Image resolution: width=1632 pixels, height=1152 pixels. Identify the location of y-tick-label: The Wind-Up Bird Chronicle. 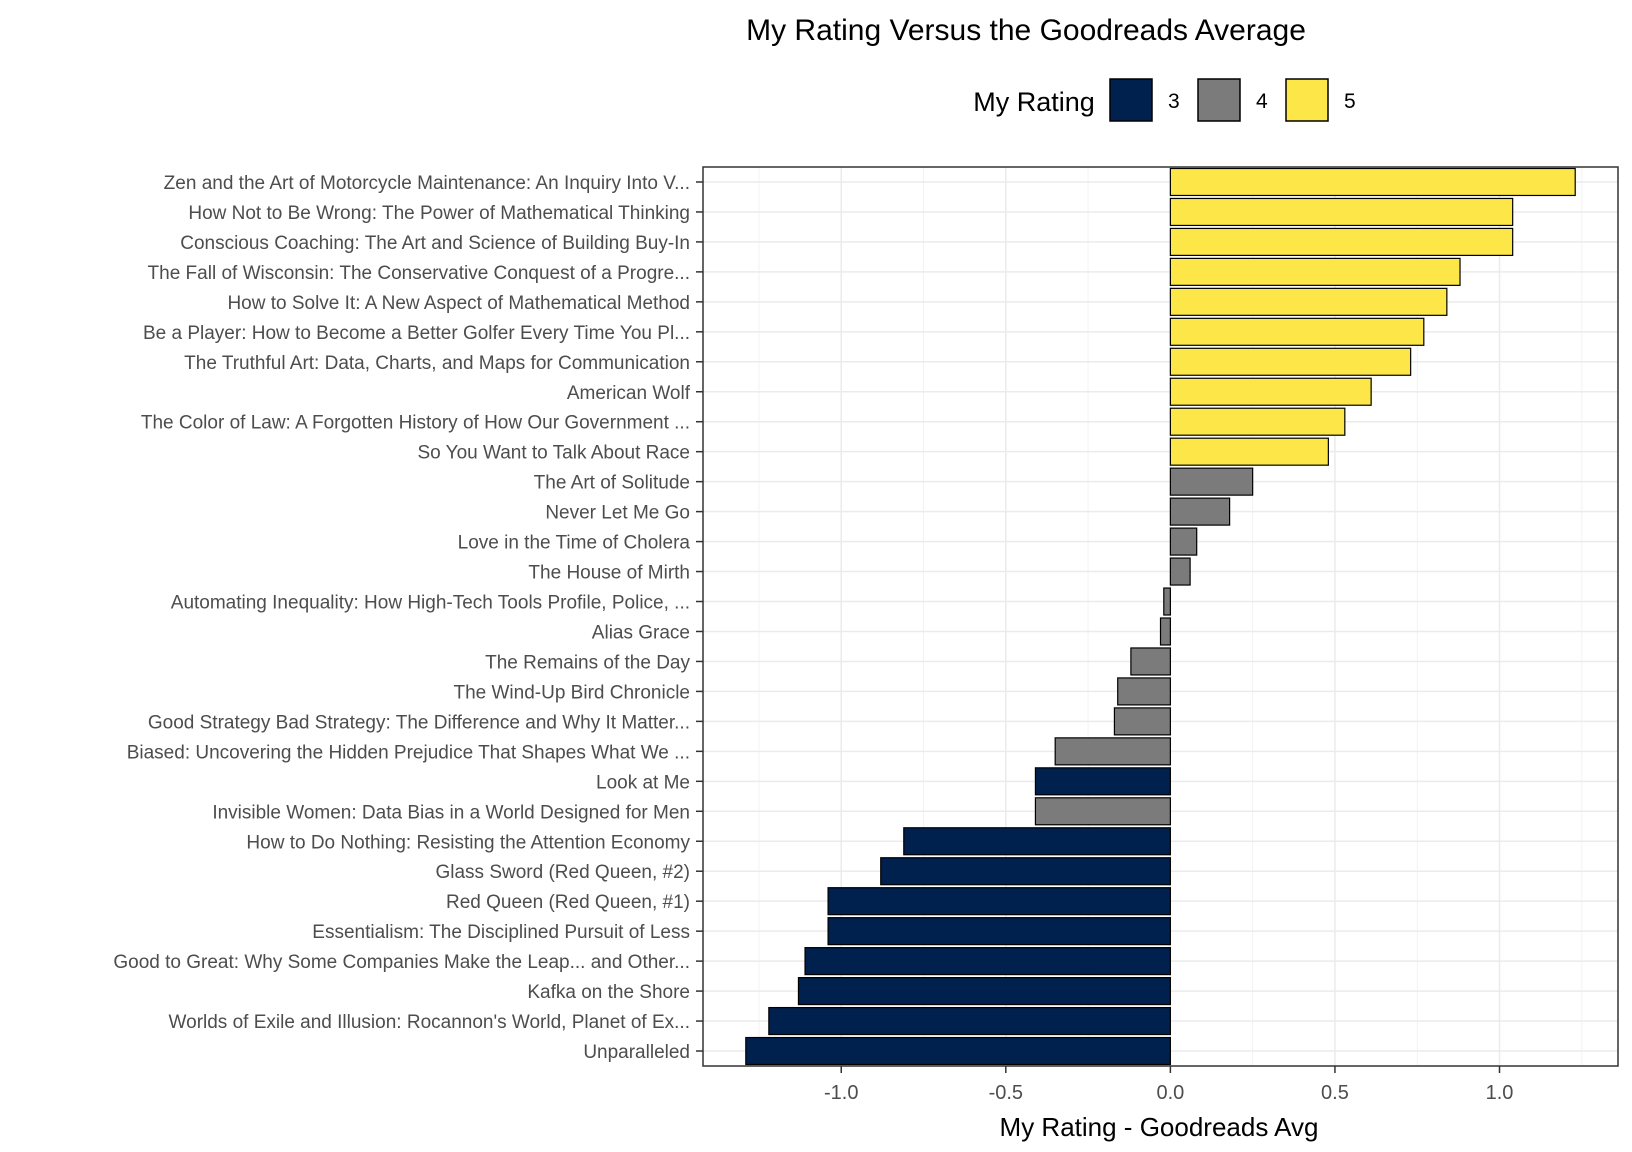
(571, 692).